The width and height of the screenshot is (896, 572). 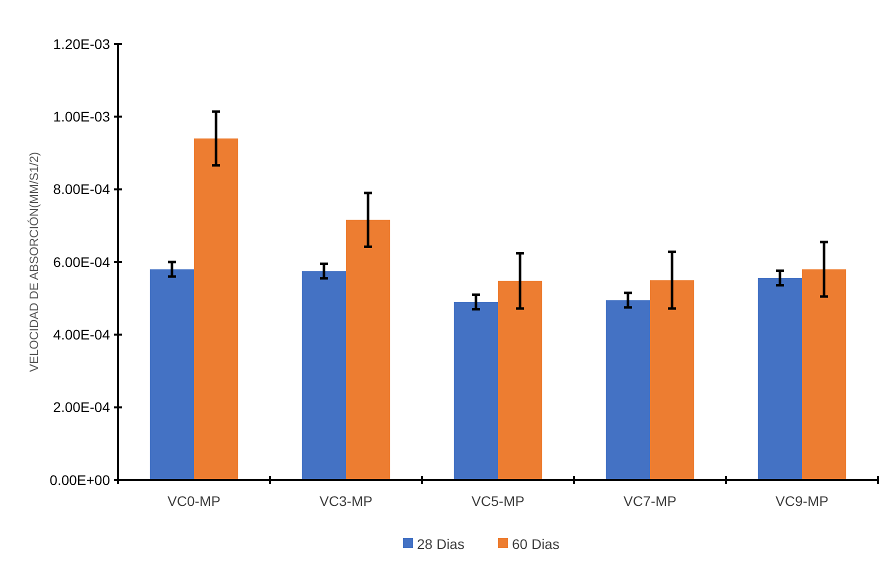 What do you see at coordinates (498, 501) in the screenshot?
I see `x-tick-label: VC5-MP` at bounding box center [498, 501].